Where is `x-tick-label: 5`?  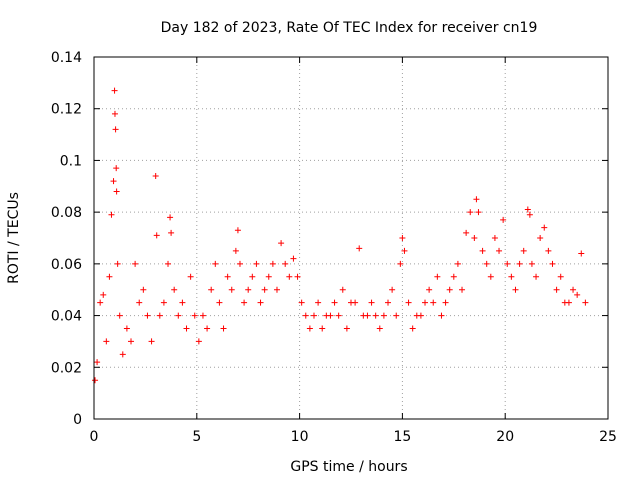
x-tick-label: 5 is located at coordinates (196, 437).